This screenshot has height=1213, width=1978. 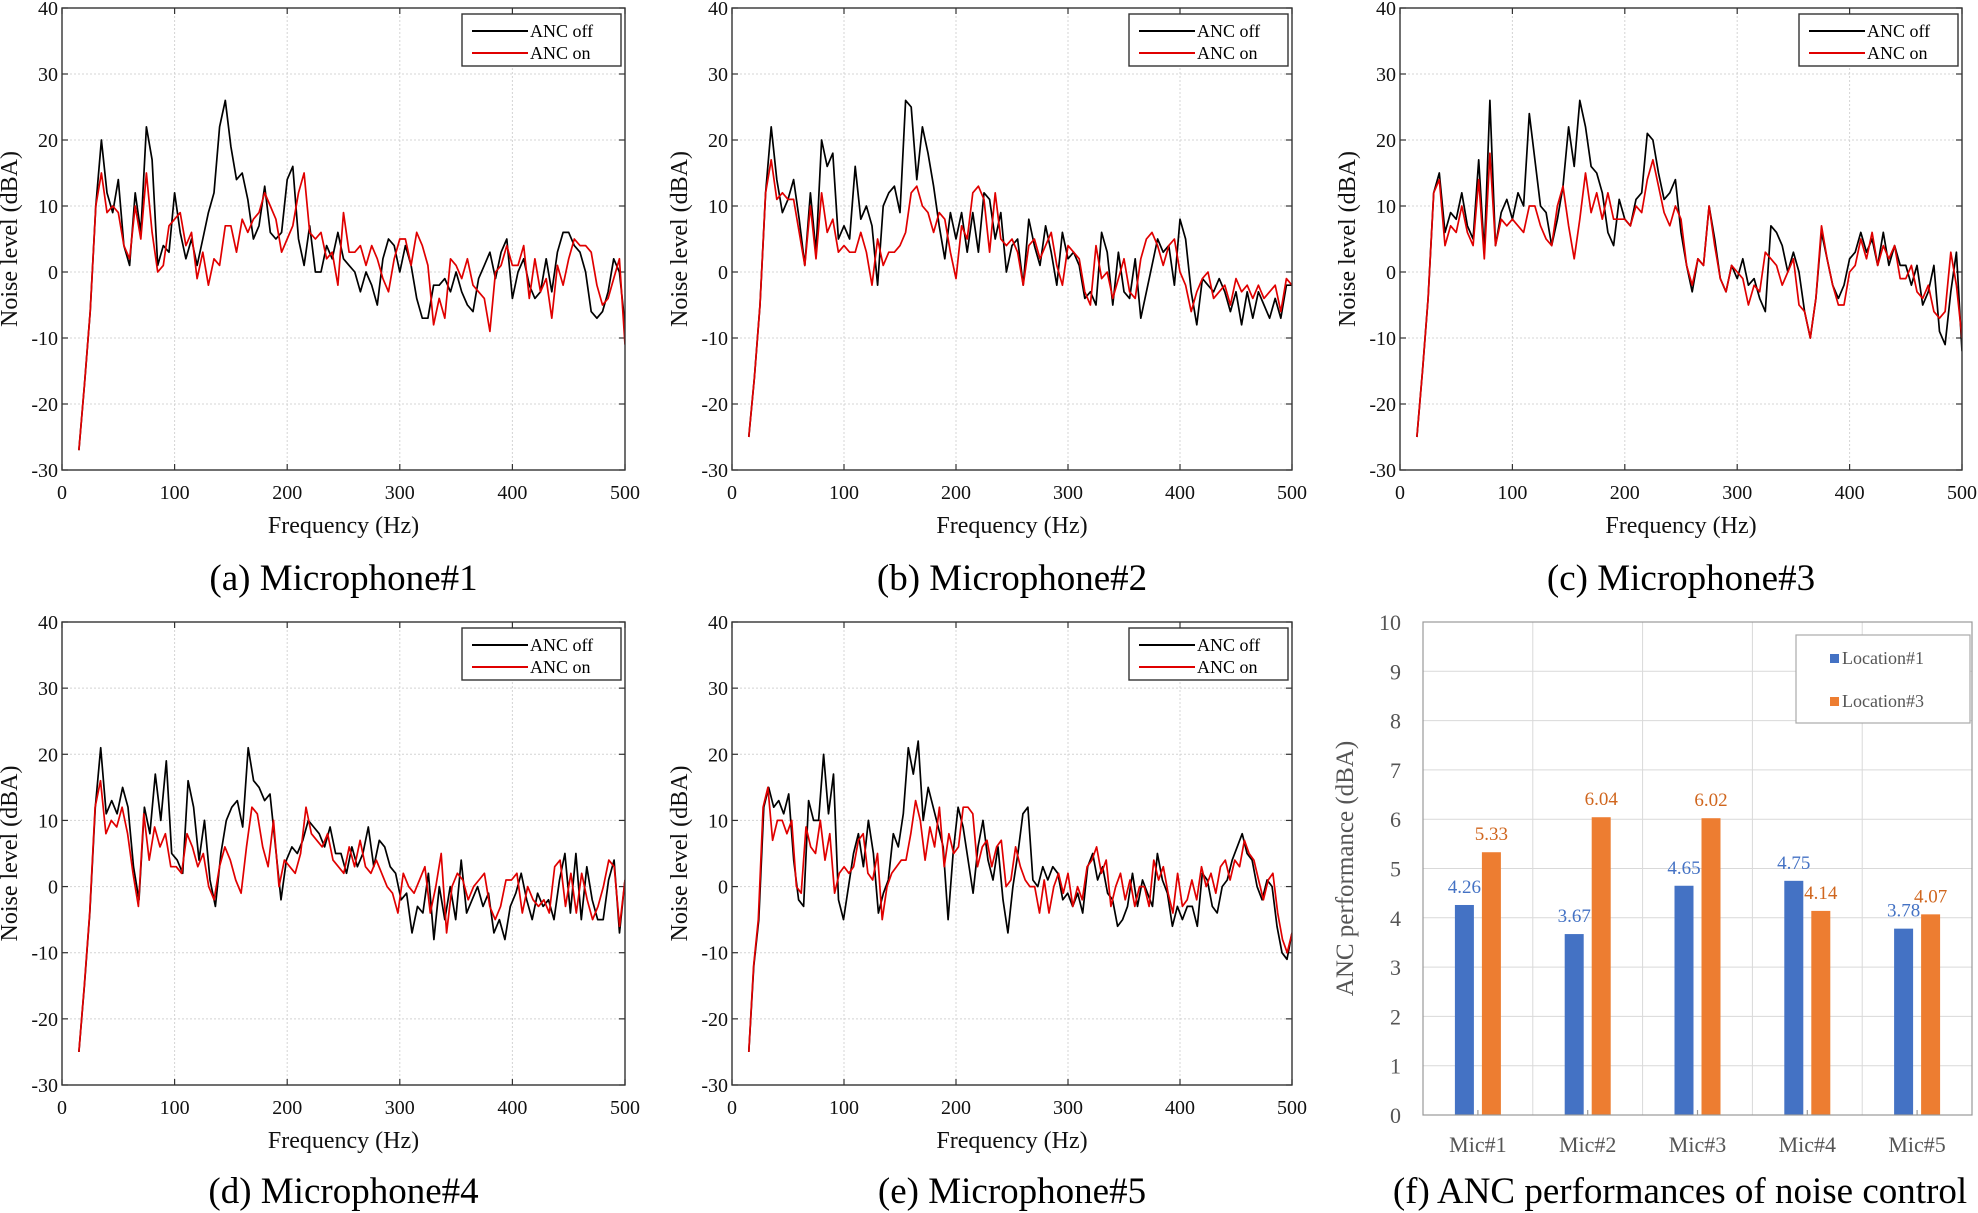 I want to click on bar-value-label: 4.07, so click(x=1930, y=896).